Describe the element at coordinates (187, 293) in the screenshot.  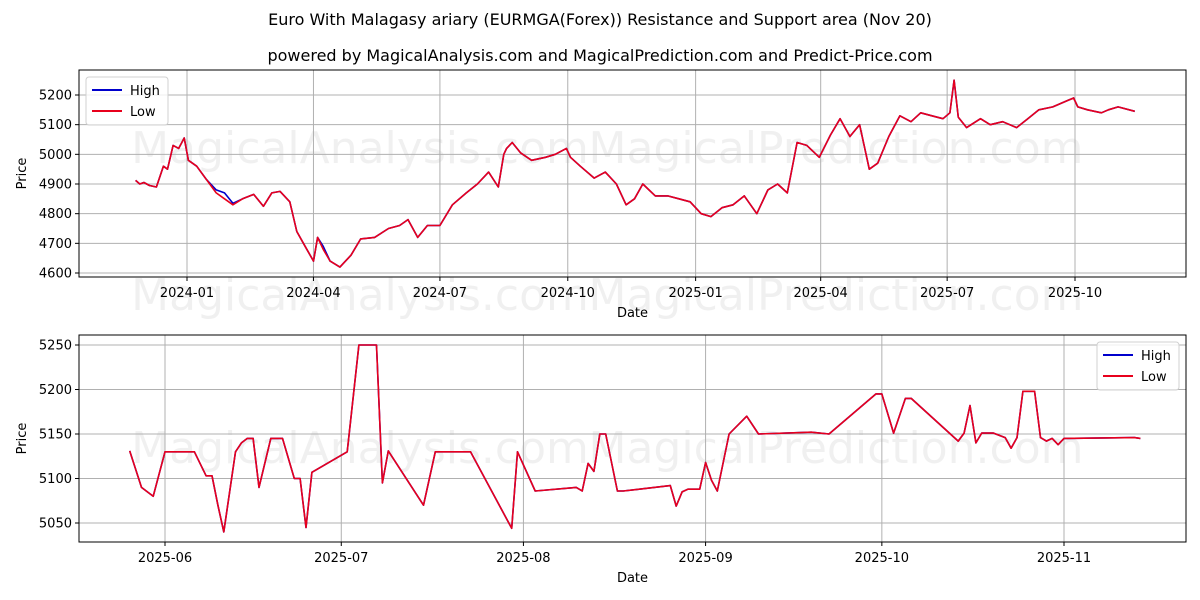
I see `x-tick-label: 2024-01` at that location.